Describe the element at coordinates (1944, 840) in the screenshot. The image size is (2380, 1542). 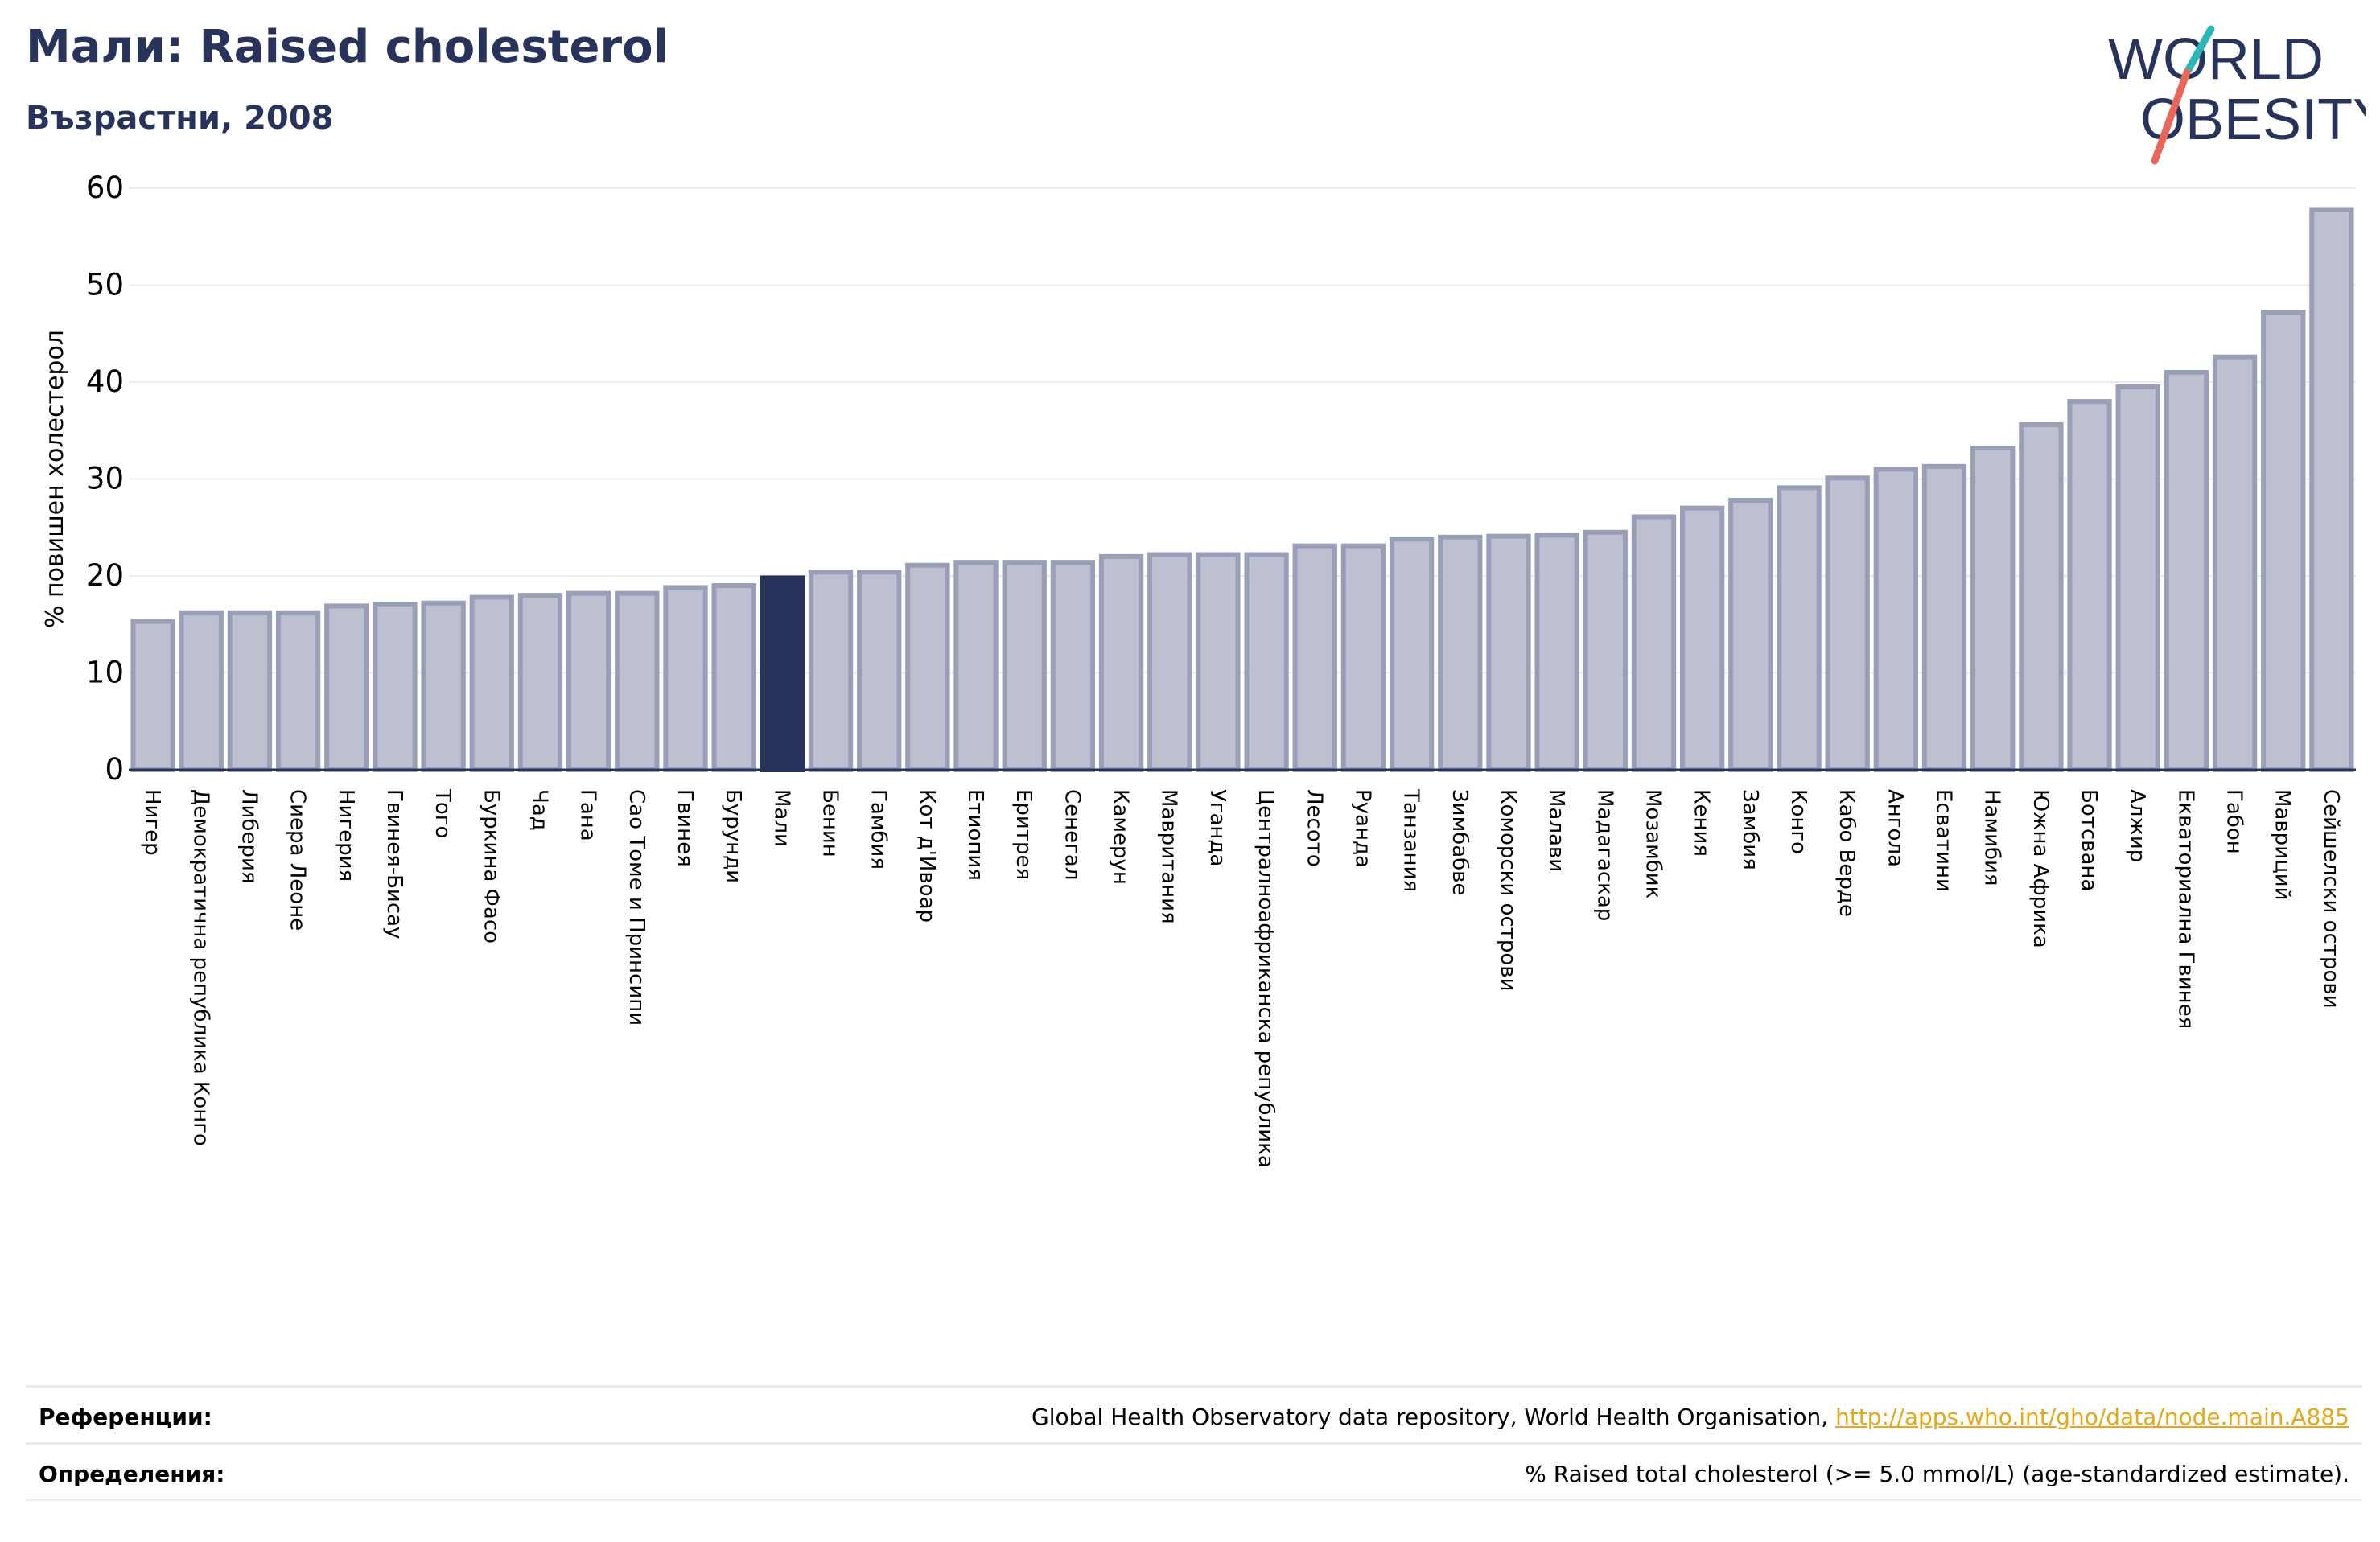
I see `x-tick-label-38: Есватини` at that location.